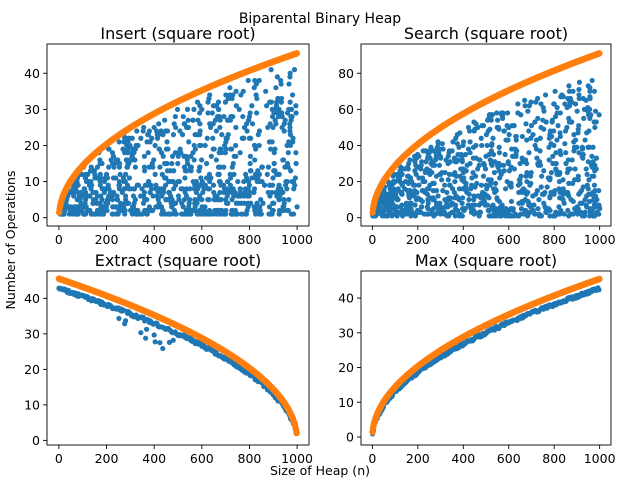  Describe the element at coordinates (59, 458) in the screenshot. I see `x-tick-label: 0` at that location.